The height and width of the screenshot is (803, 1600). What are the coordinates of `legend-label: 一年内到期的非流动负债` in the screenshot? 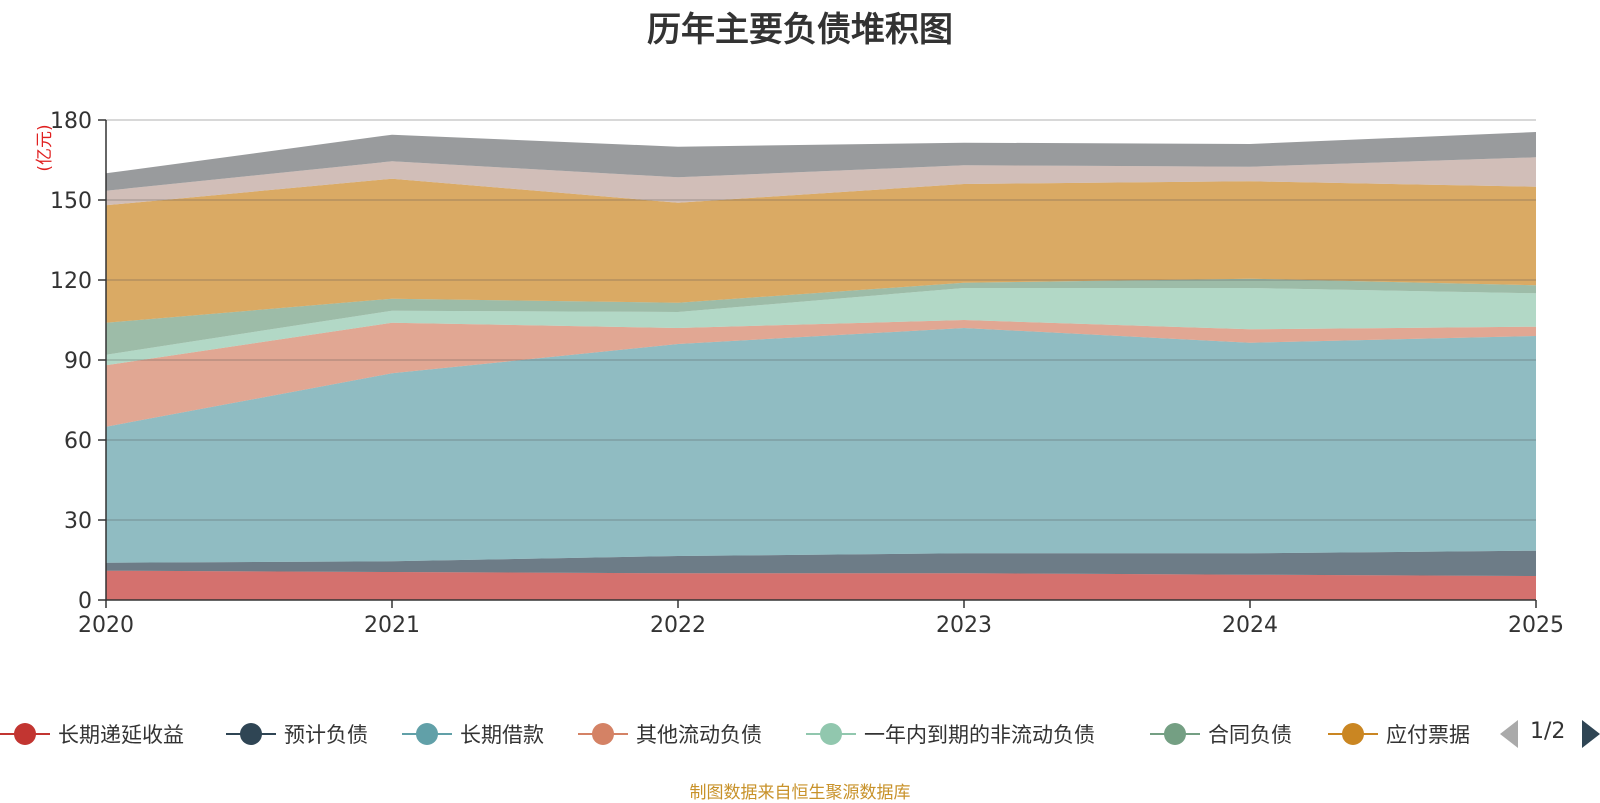 It's located at (979, 735).